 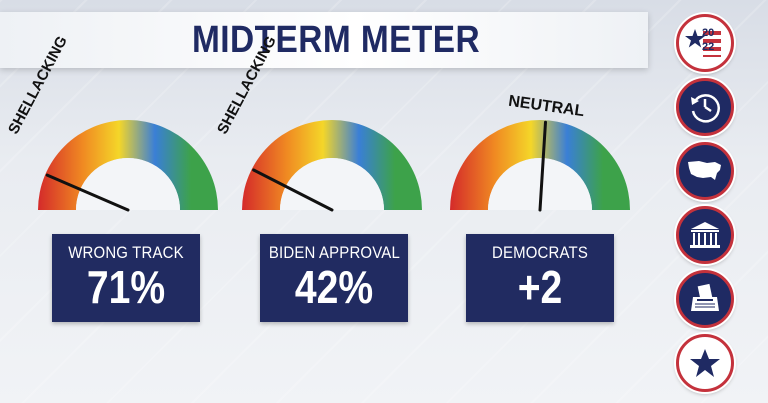 What do you see at coordinates (708, 47) in the screenshot?
I see `logo-year-bottom: 22` at bounding box center [708, 47].